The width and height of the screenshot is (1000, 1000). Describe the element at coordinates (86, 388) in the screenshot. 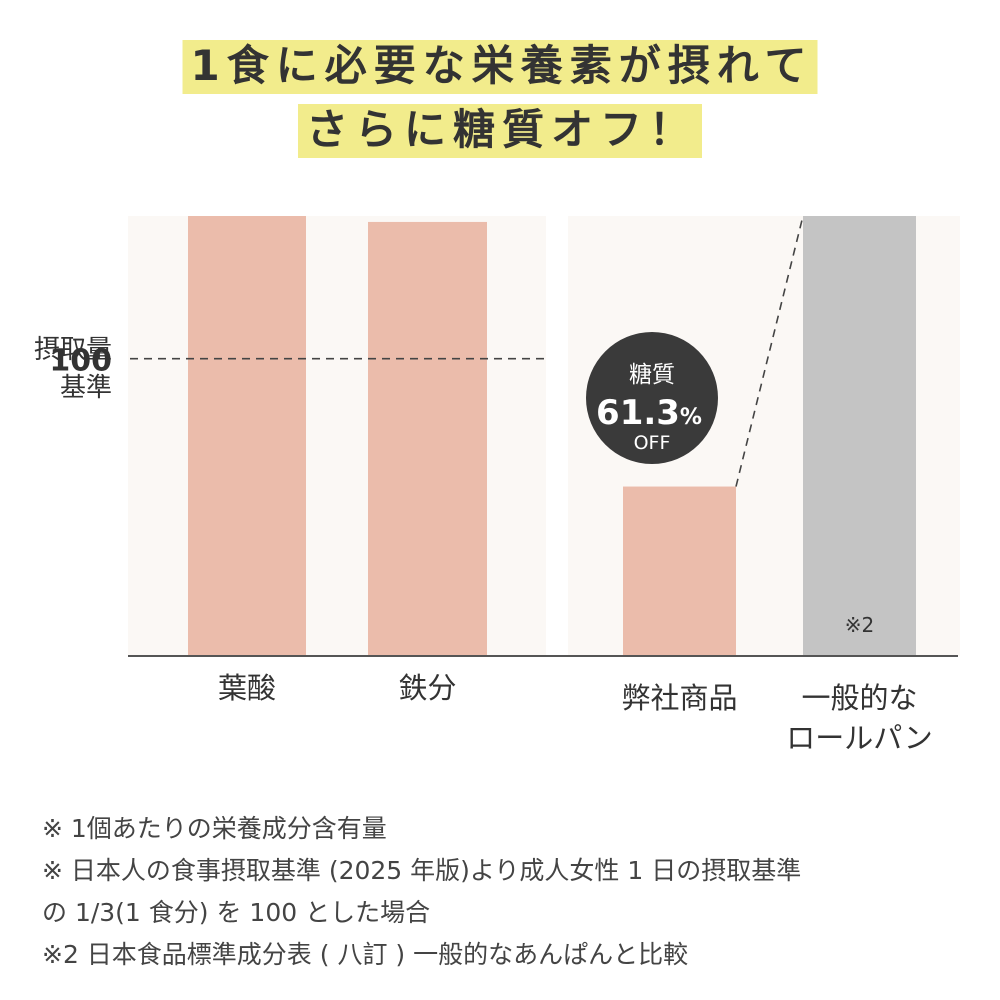

I see `reference-label-line-2: 基準` at that location.